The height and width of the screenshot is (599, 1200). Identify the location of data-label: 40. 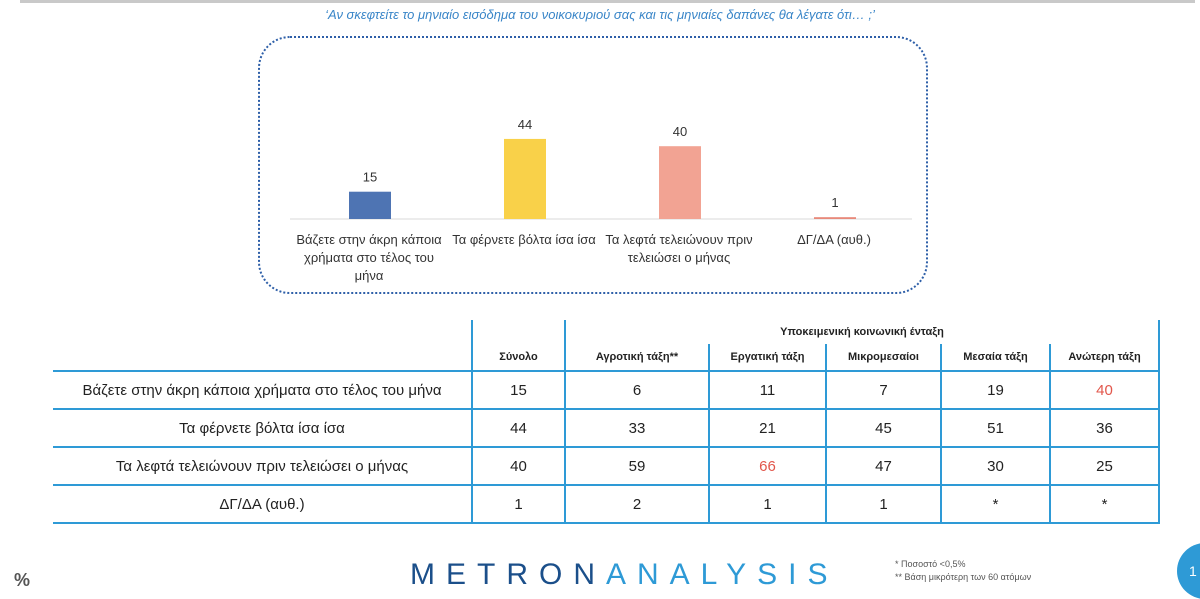
(680, 131).